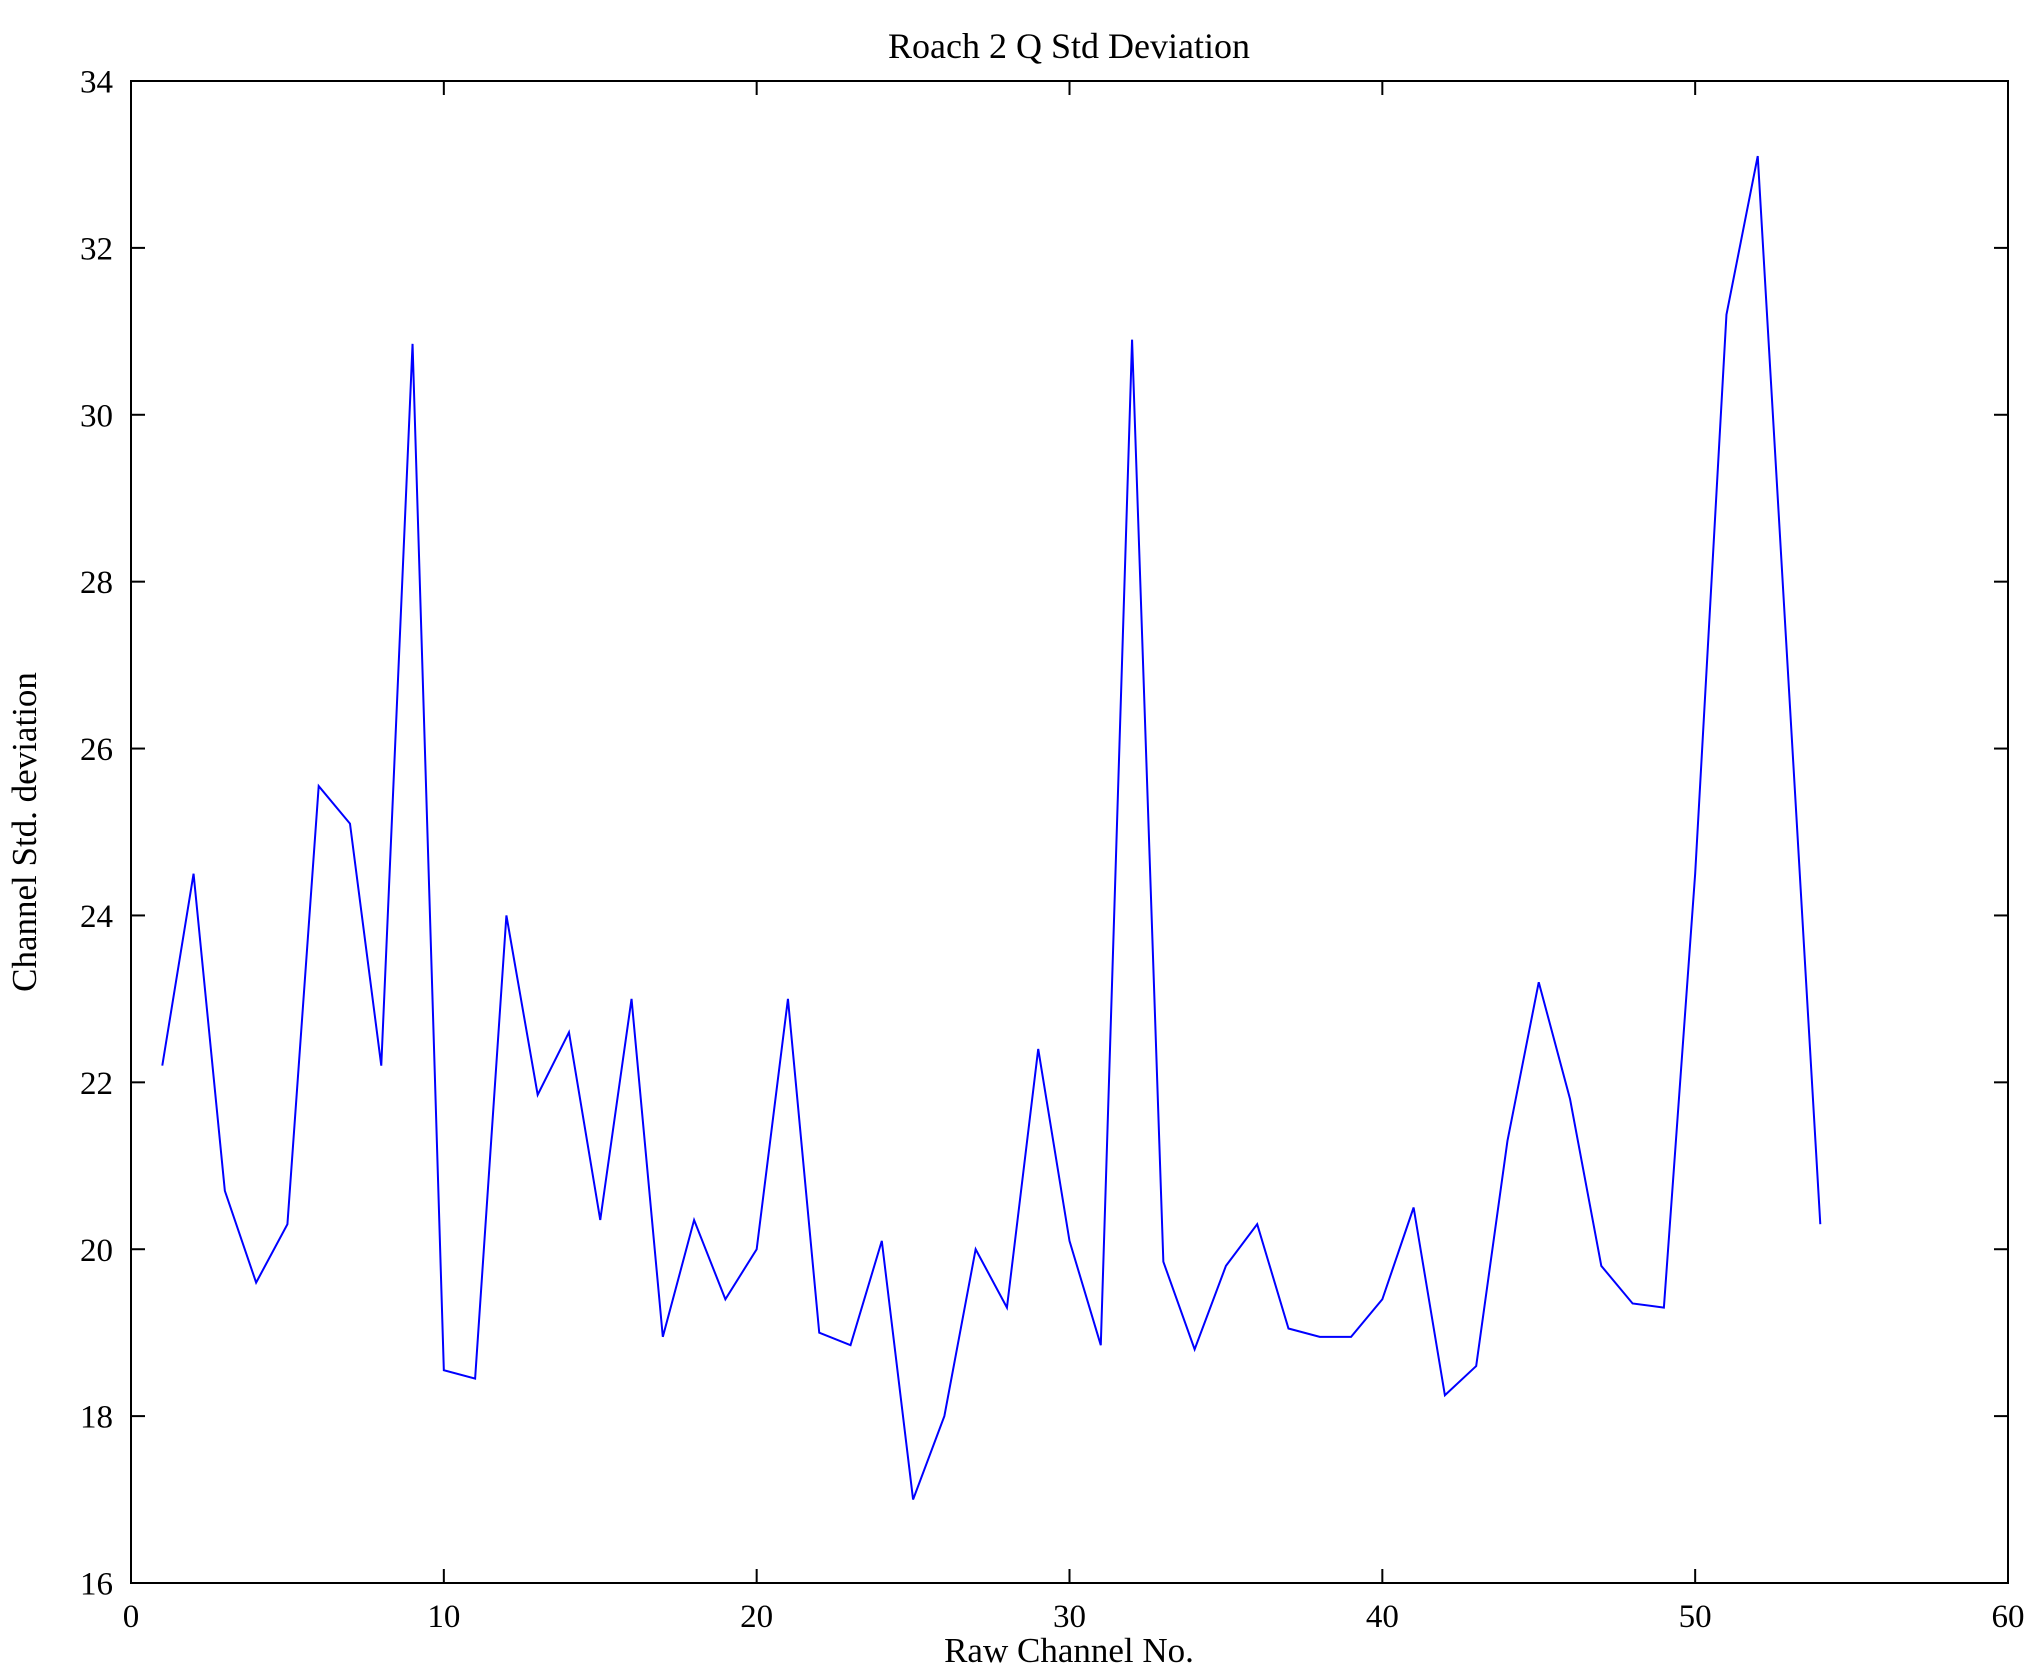  I want to click on y-tick-label: 34, so click(96, 83).